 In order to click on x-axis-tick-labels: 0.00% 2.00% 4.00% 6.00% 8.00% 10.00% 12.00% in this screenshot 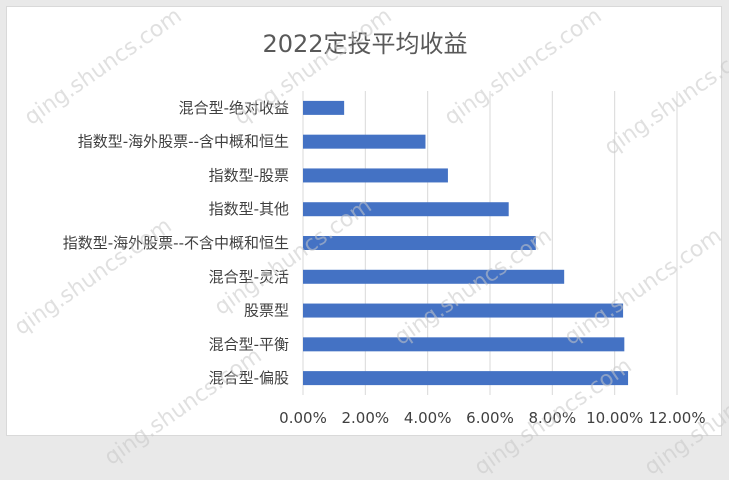, I will do `click(492, 418)`.